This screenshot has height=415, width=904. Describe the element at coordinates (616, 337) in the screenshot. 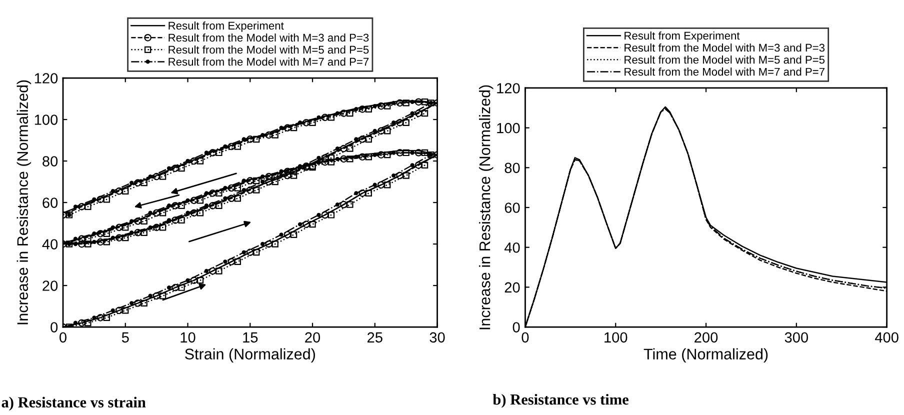

I see `x-tick-label: 100` at that location.